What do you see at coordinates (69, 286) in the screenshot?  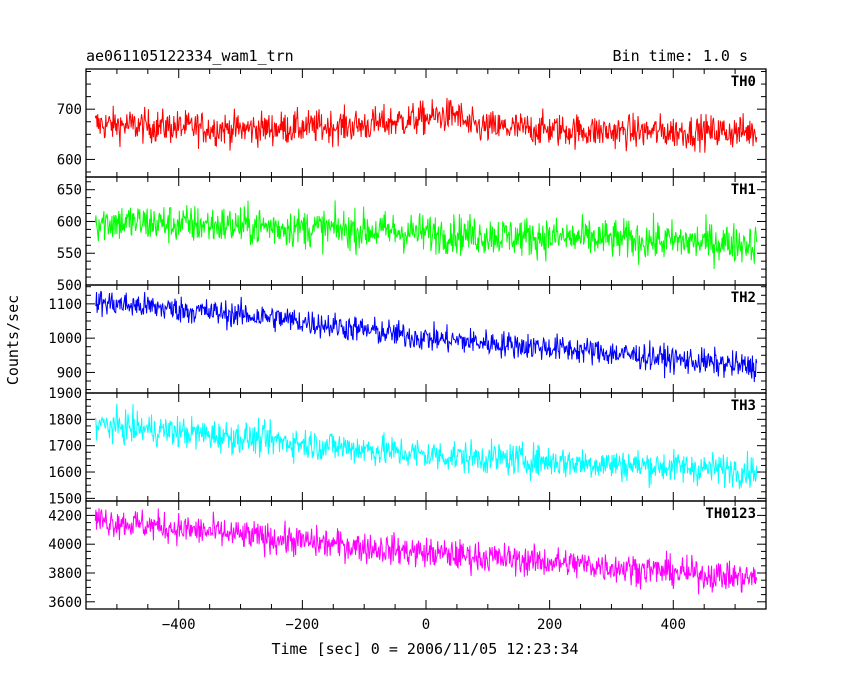 I see `y-tick-label: 500` at bounding box center [69, 286].